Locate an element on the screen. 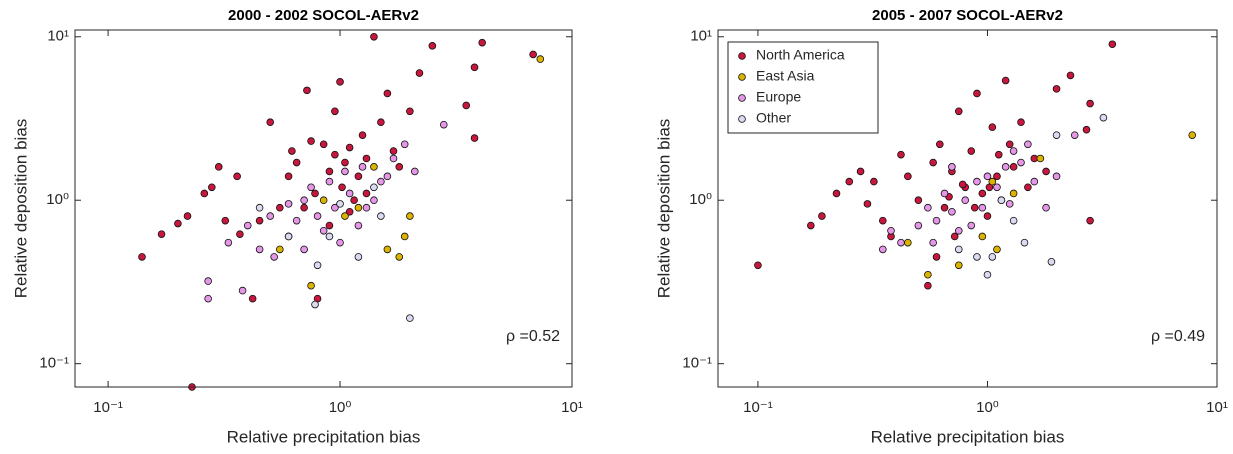 This screenshot has height=454, width=1233. legend-label: Other is located at coordinates (773, 118).